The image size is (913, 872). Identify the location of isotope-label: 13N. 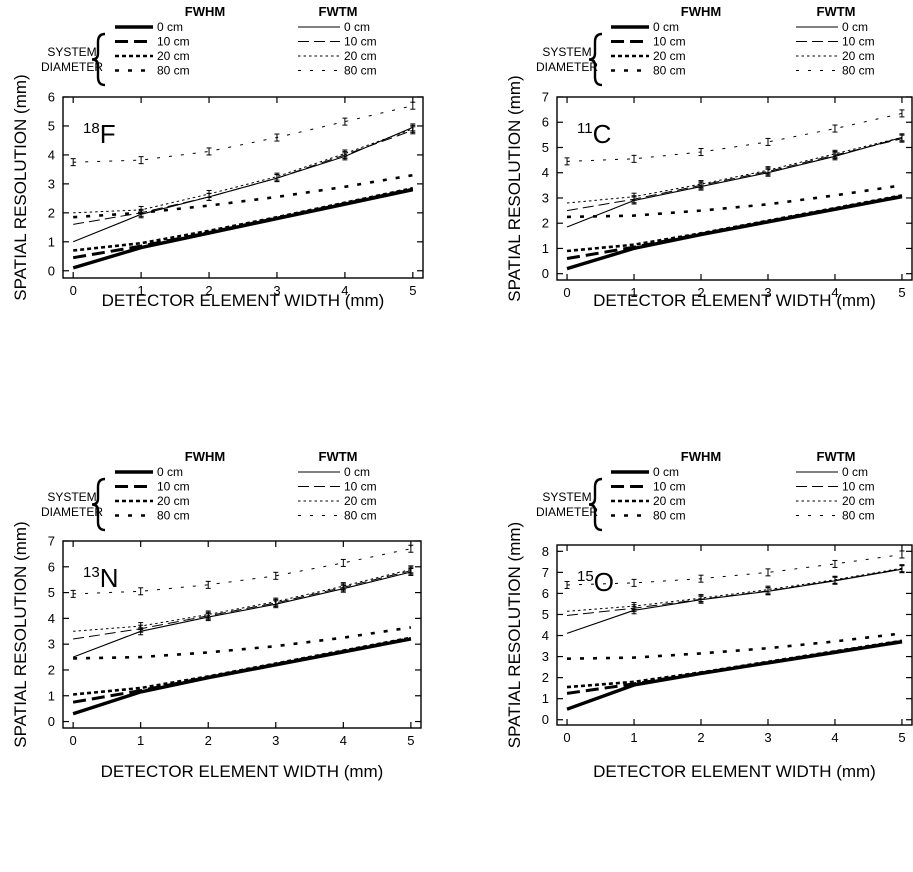
(100, 578).